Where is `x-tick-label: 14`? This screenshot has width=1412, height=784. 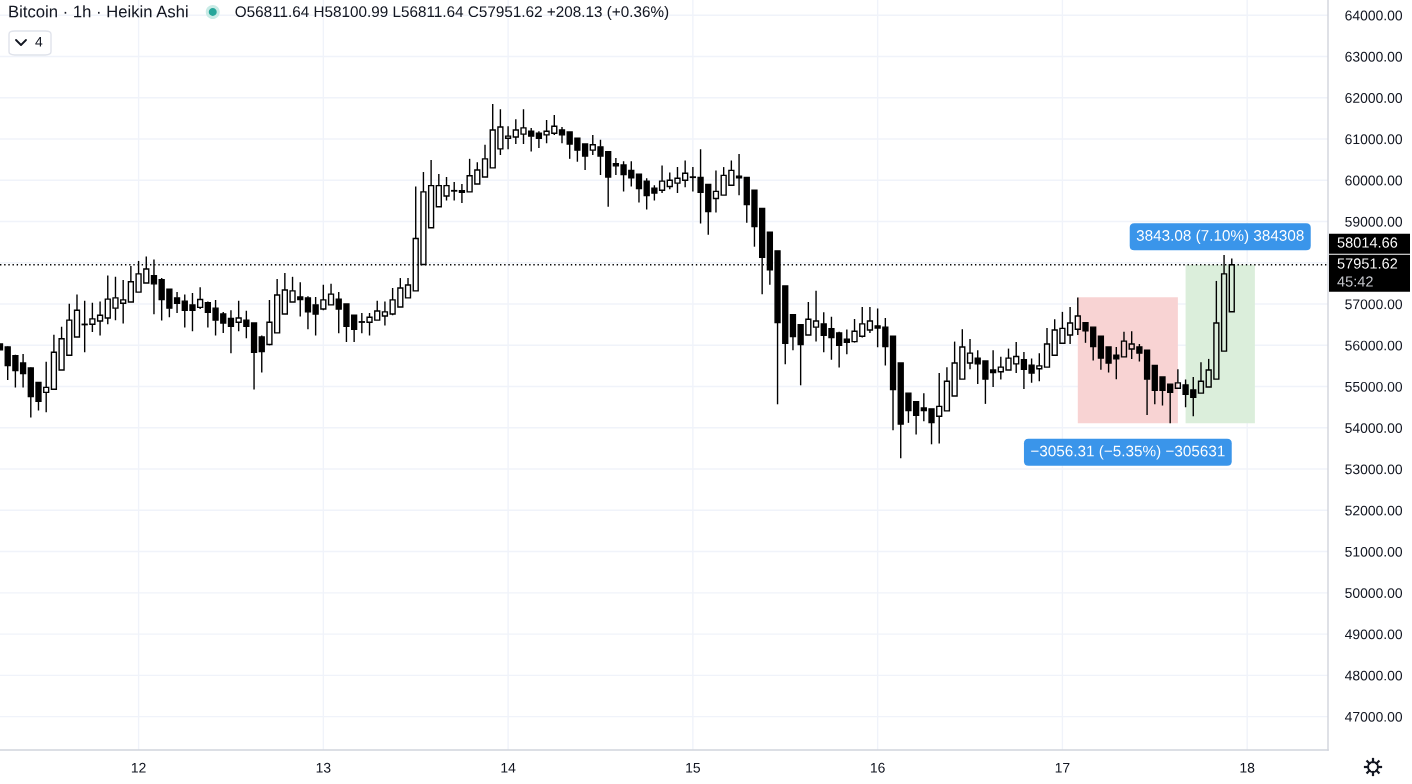
x-tick-label: 14 is located at coordinates (508, 768).